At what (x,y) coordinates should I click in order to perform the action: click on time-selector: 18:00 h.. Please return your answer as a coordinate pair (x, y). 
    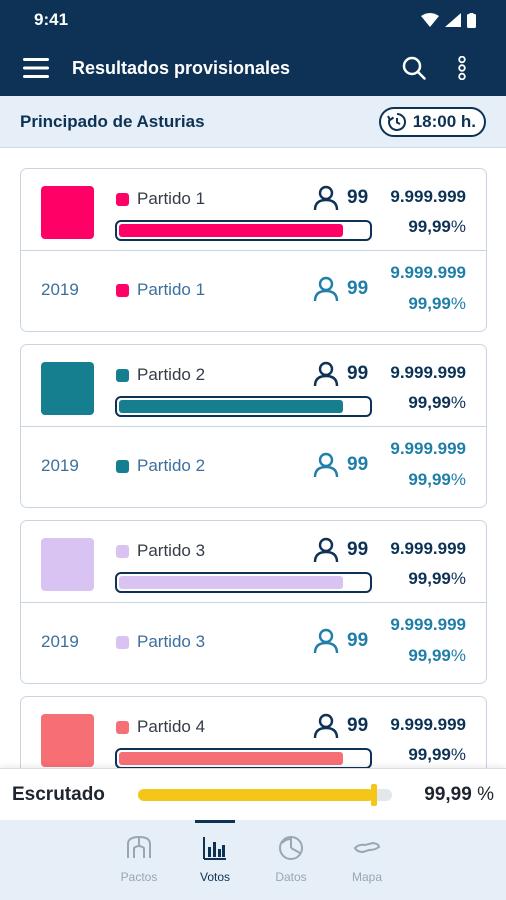
    Looking at the image, I should click on (432, 121).